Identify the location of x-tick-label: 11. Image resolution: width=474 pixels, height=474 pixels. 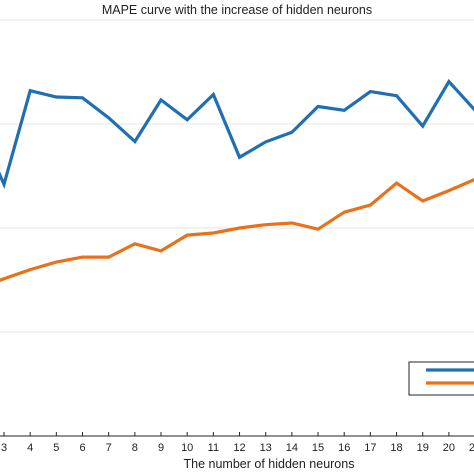
(213, 448).